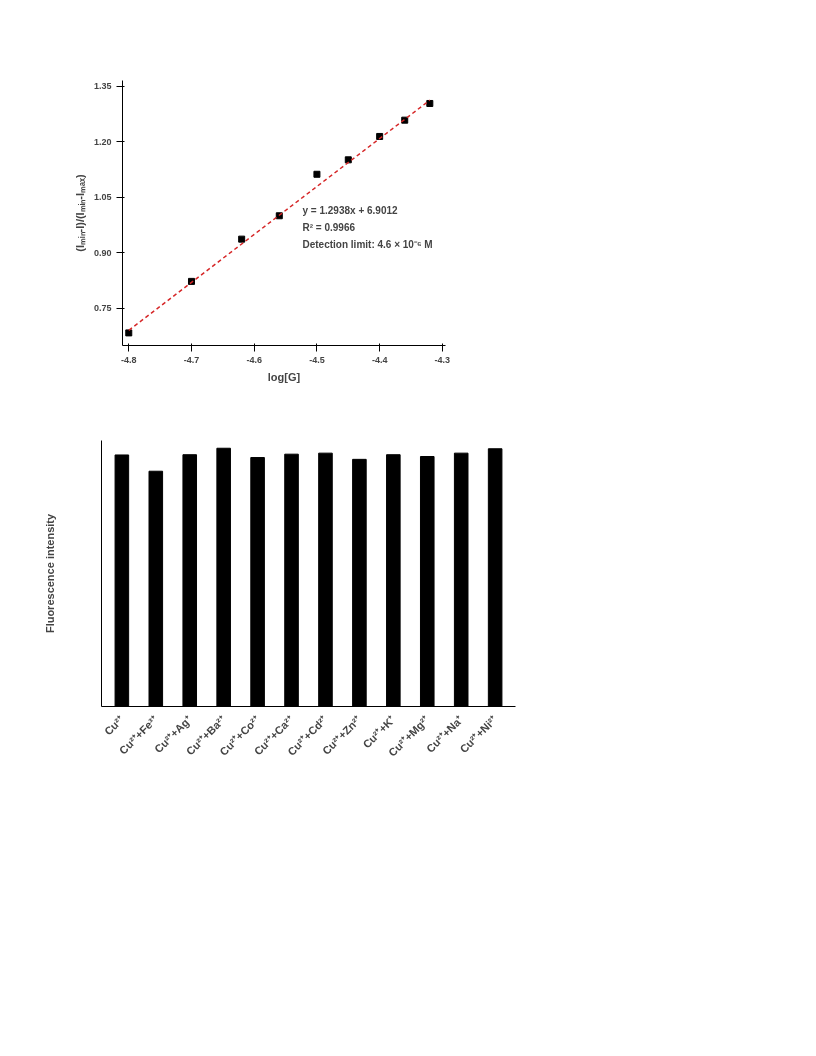 Image resolution: width=816 pixels, height=1056 pixels. Describe the element at coordinates (379, 359) in the screenshot. I see `x-tick-label: -4.4` at that location.